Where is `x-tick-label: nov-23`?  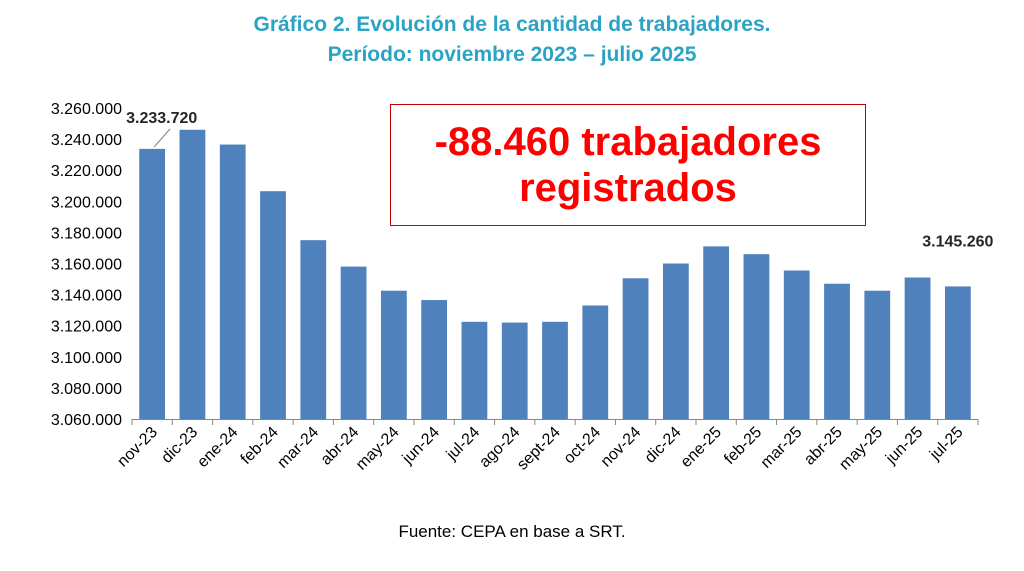
x-tick-label: nov-23 is located at coordinates (137, 447).